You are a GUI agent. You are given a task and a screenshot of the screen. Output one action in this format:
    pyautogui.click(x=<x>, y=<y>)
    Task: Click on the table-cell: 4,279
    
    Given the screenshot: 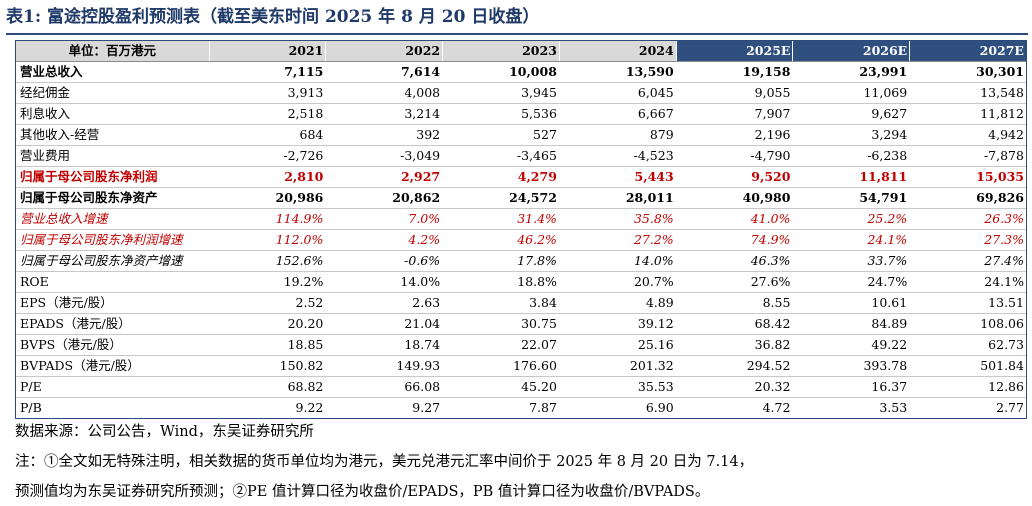 What is the action you would take?
    pyautogui.click(x=537, y=176)
    